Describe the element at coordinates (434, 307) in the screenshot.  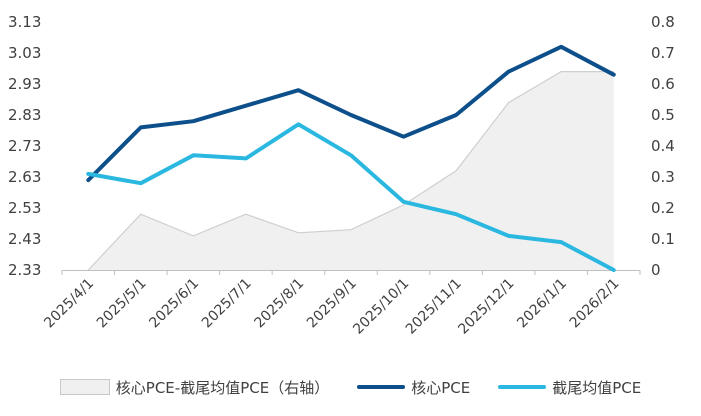
I see `x-axis-tick-label: 2025/11/1` at that location.